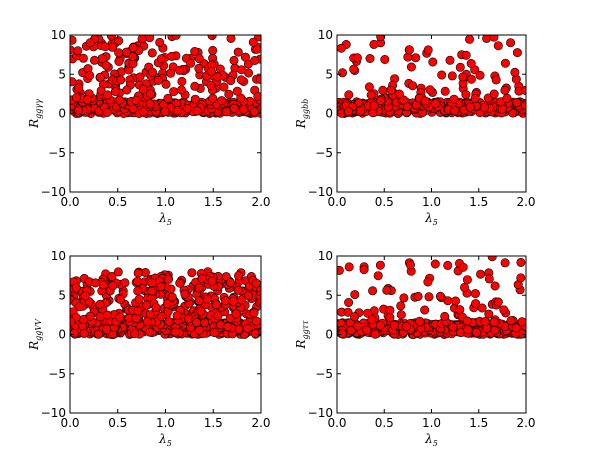  Describe the element at coordinates (165, 423) in the screenshot. I see `x-tick-label: 1.0` at that location.